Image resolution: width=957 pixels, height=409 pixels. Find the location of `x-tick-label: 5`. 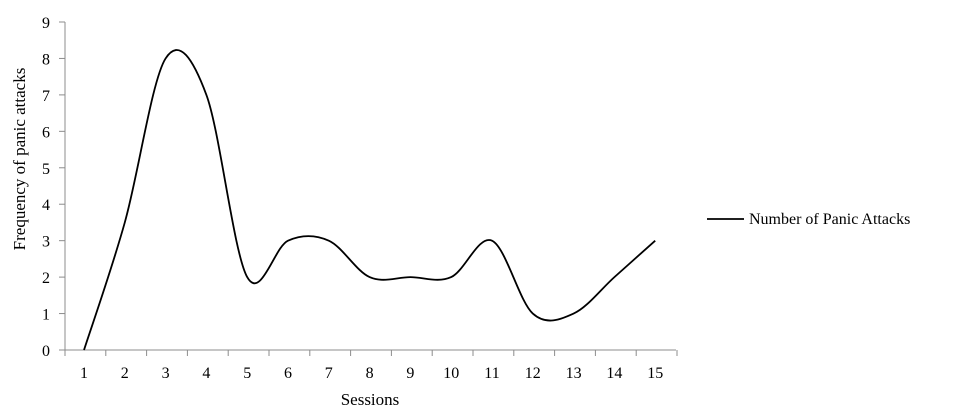

x-tick-label: 5 is located at coordinates (247, 373).